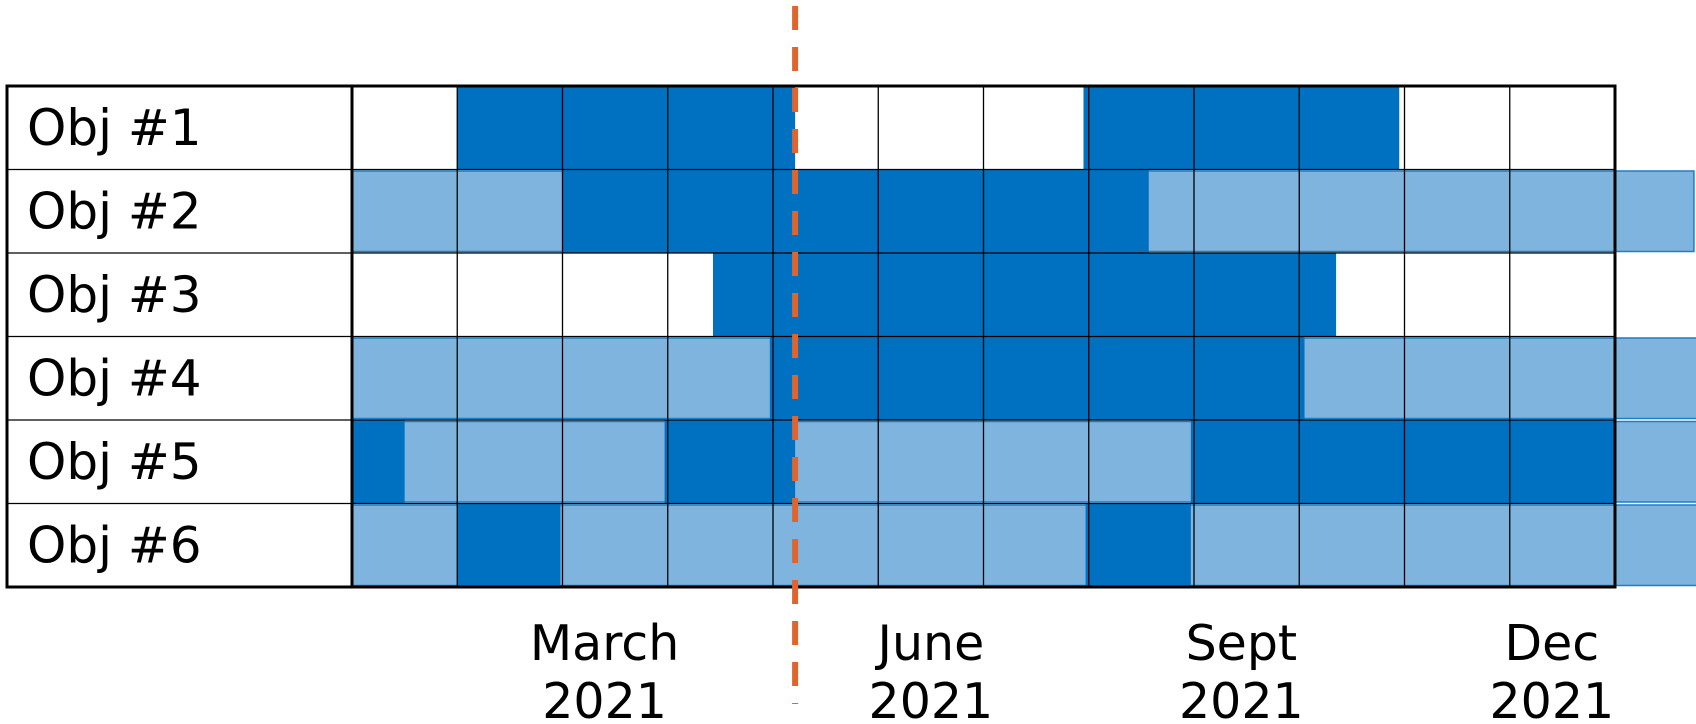  Describe the element at coordinates (114, 462) in the screenshot. I see `row-label-5: Obj #5` at that location.